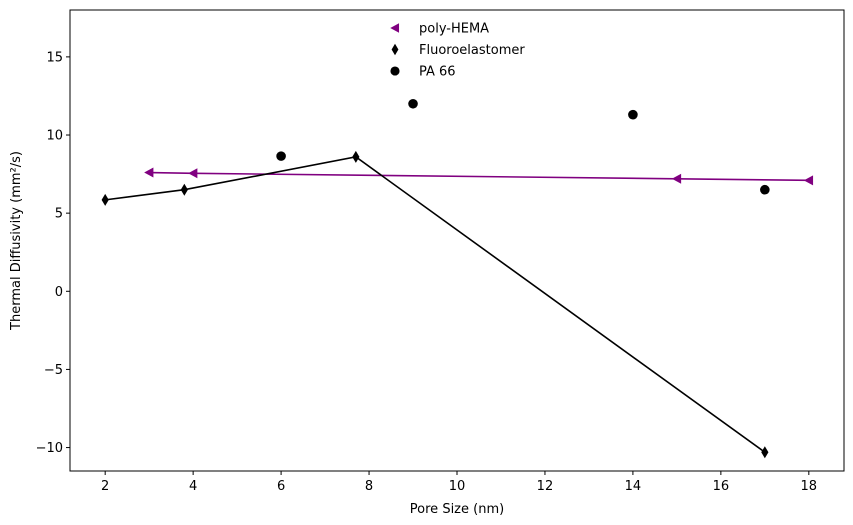  What do you see at coordinates (53, 370) in the screenshot?
I see `y-tick-label: −5` at bounding box center [53, 370].